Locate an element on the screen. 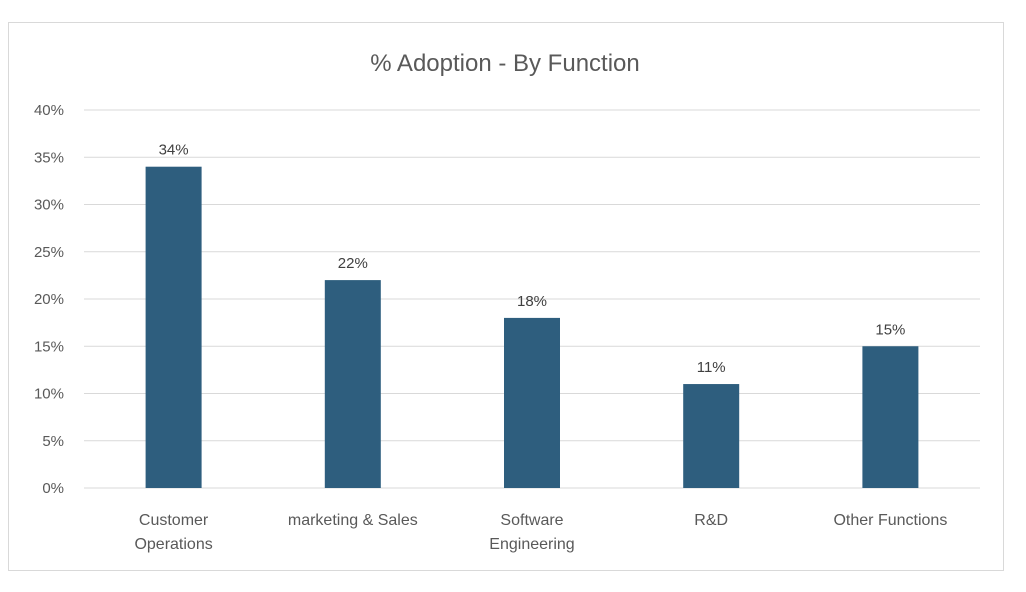 The width and height of the screenshot is (1026, 592). category-label: Other Functions is located at coordinates (890, 520).